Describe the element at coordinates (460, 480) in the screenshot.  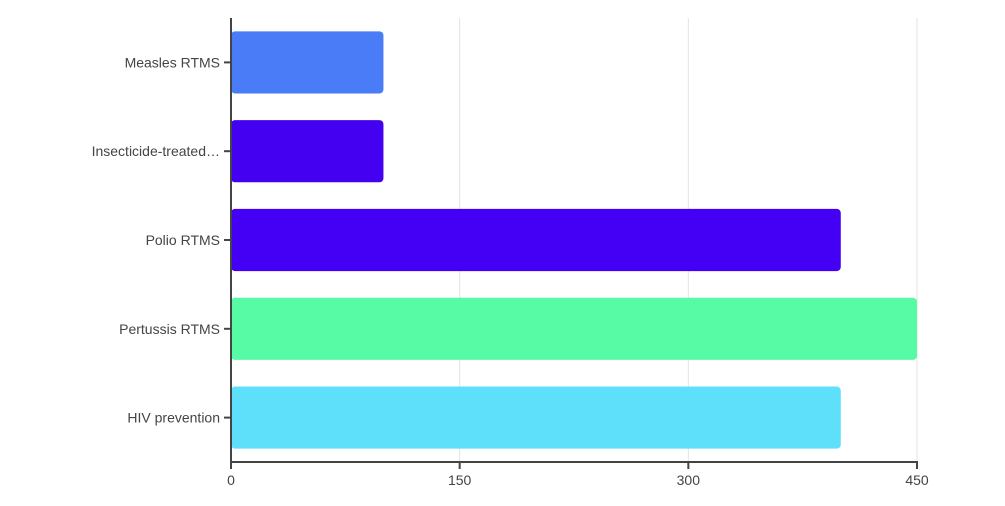
I see `x-tick-label: 150` at that location.